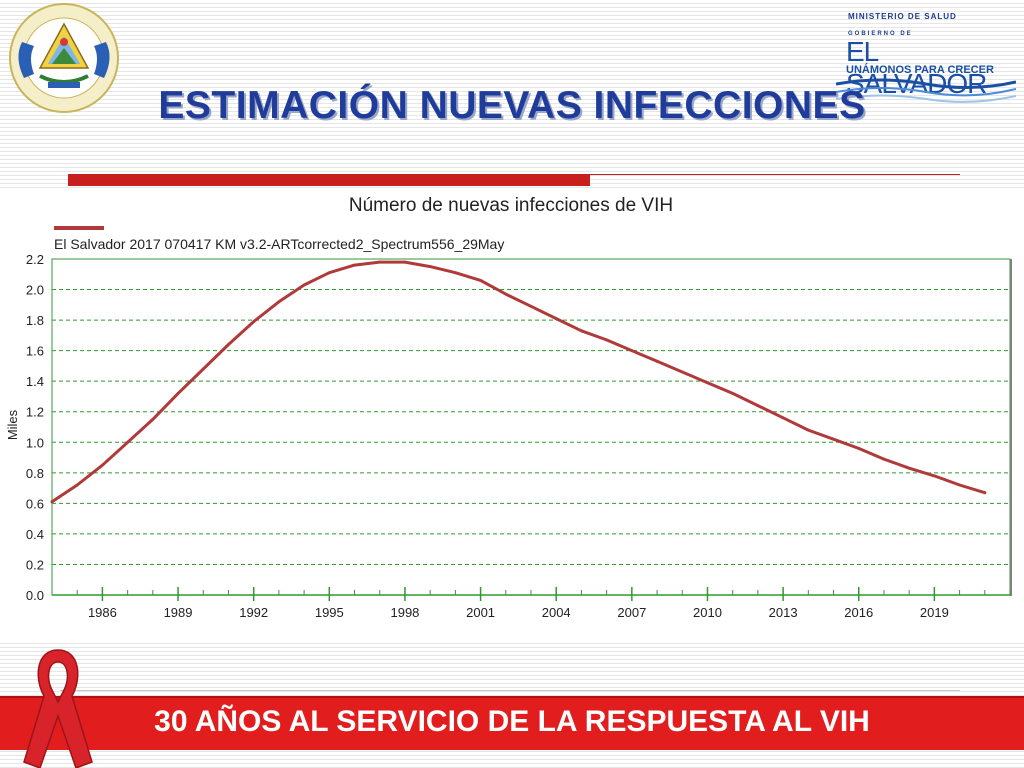  I want to click on x-tick-label: 1995, so click(329, 612).